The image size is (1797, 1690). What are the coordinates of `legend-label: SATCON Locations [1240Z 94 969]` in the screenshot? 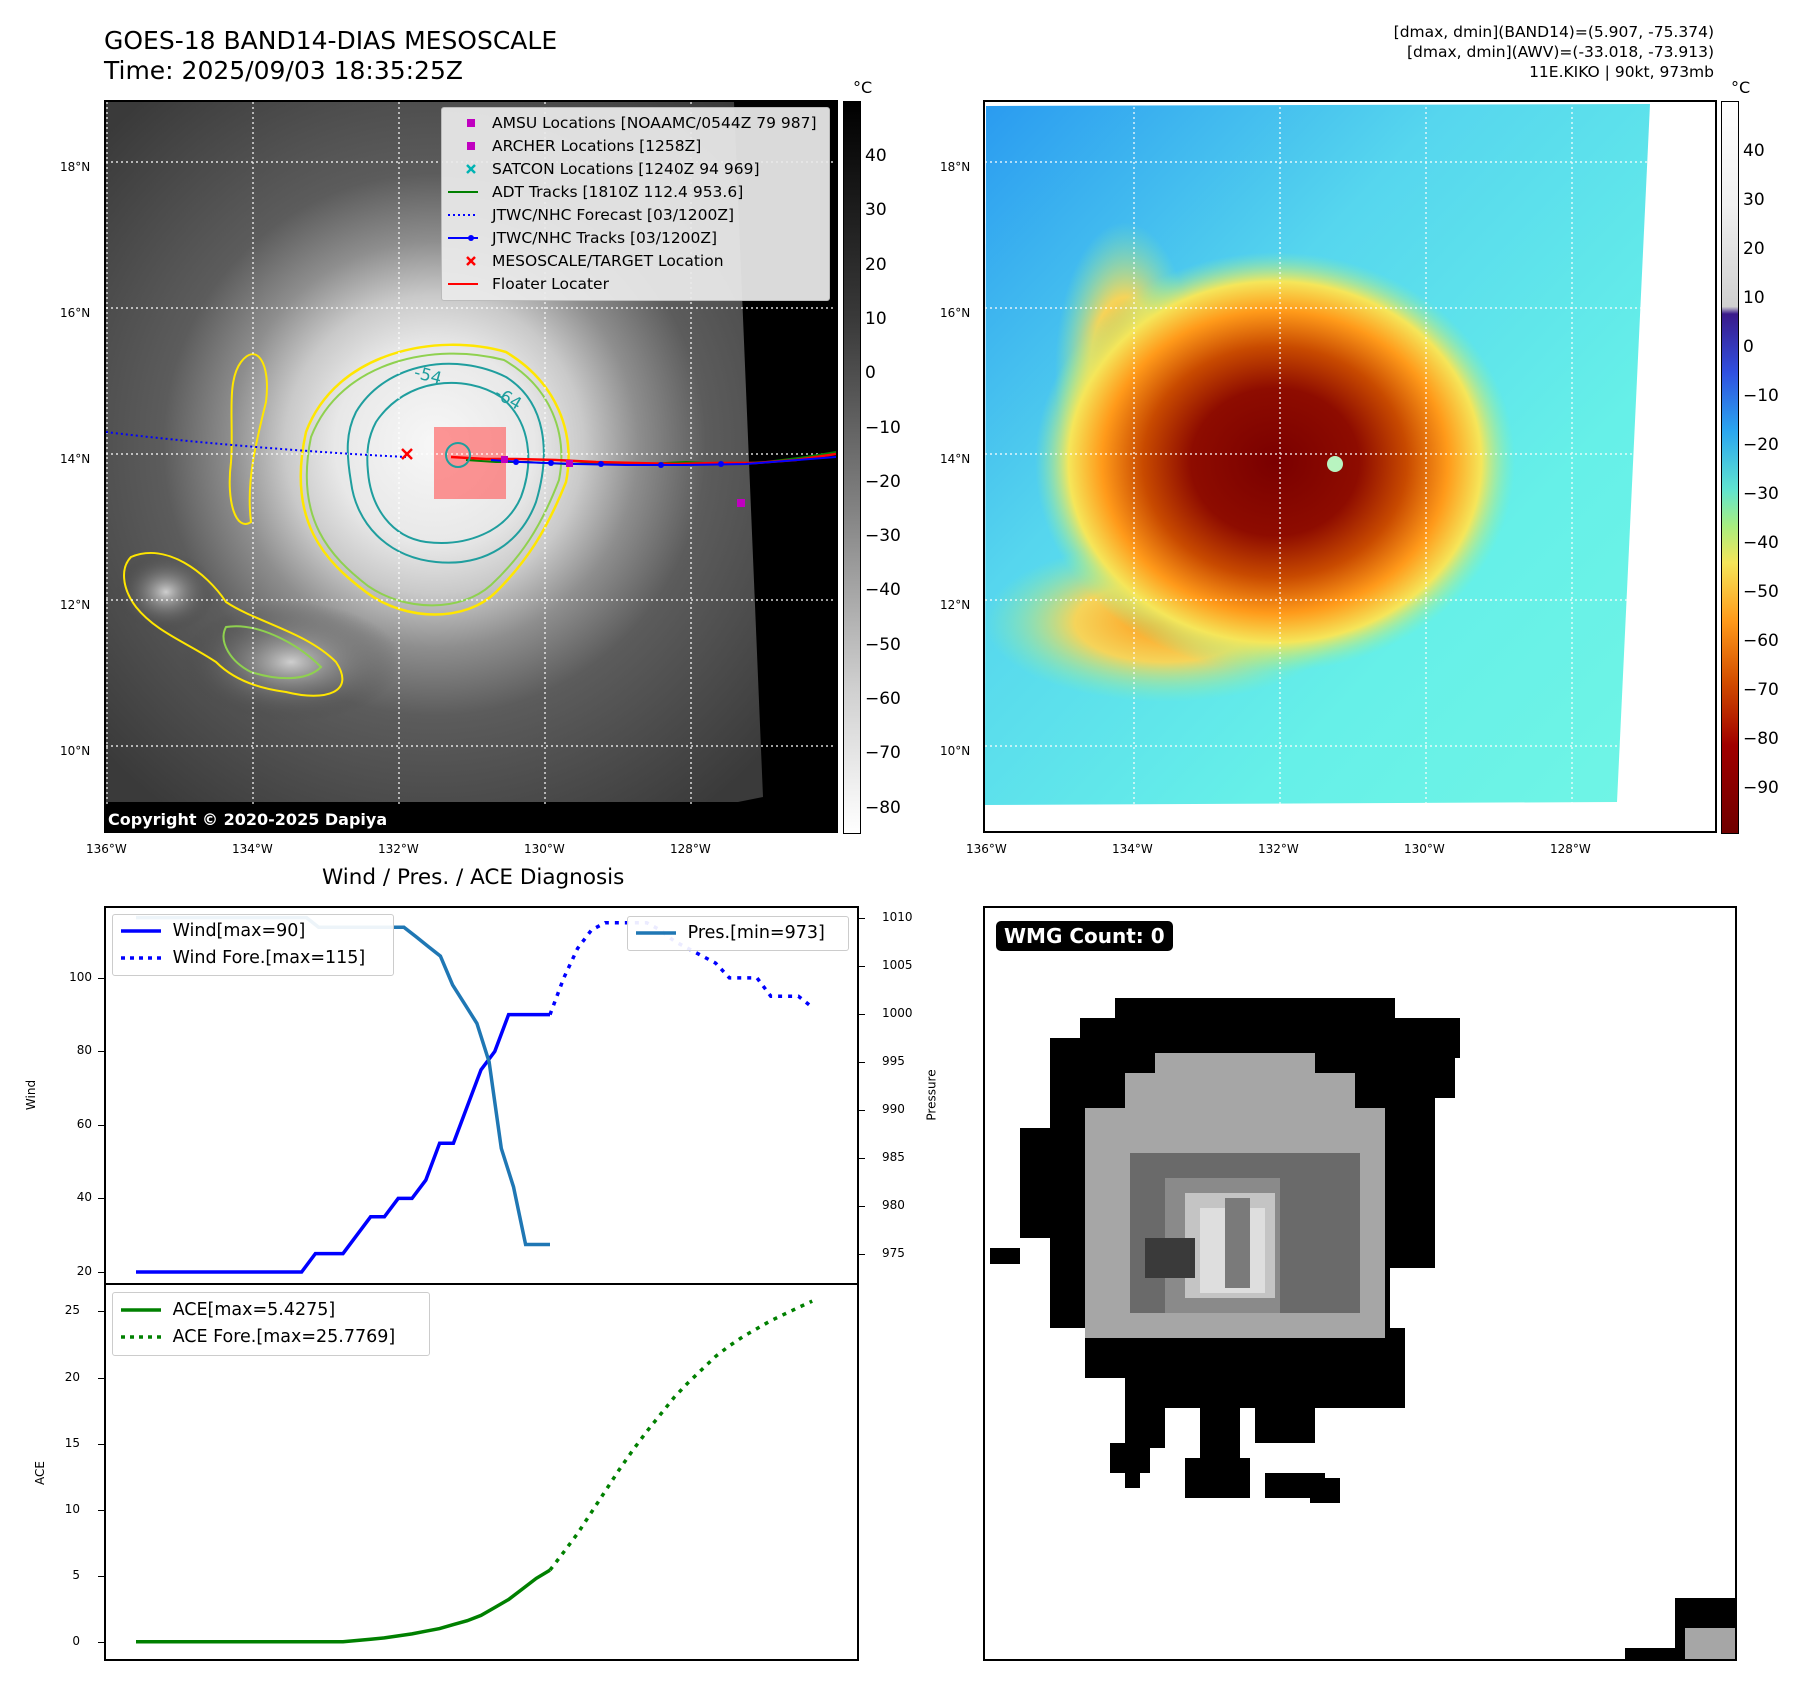 It's located at (626, 169).